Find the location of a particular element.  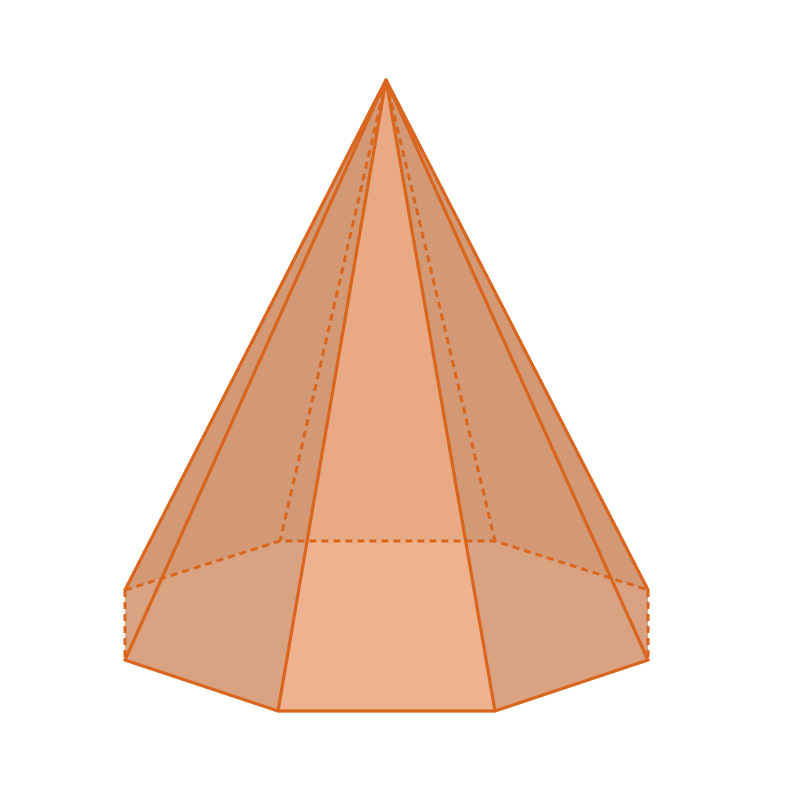

hidden-edge-apex-back-right is located at coordinates (440, 310).